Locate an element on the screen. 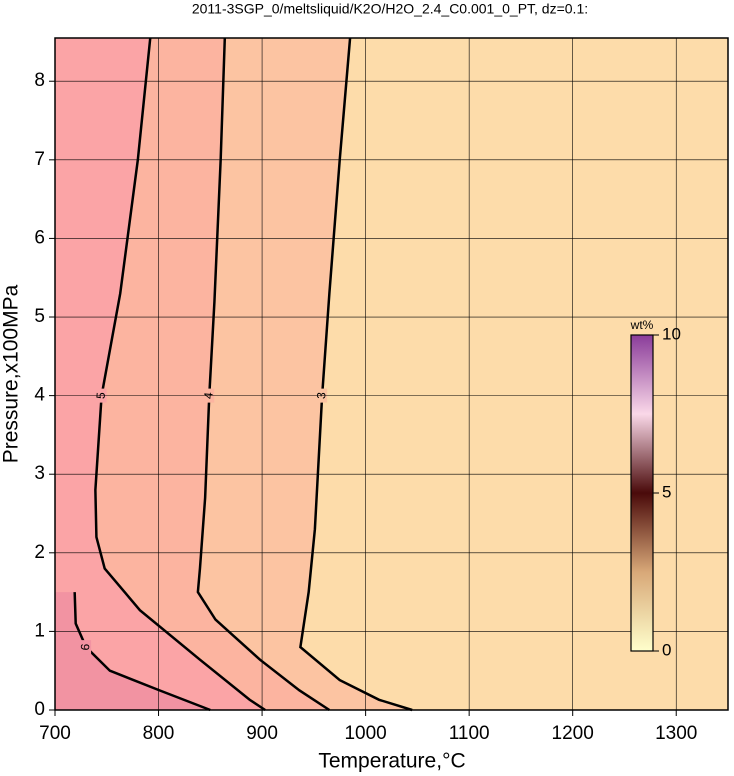 This screenshot has width=734, height=776. contour-label-bg is located at coordinates (86, 647).